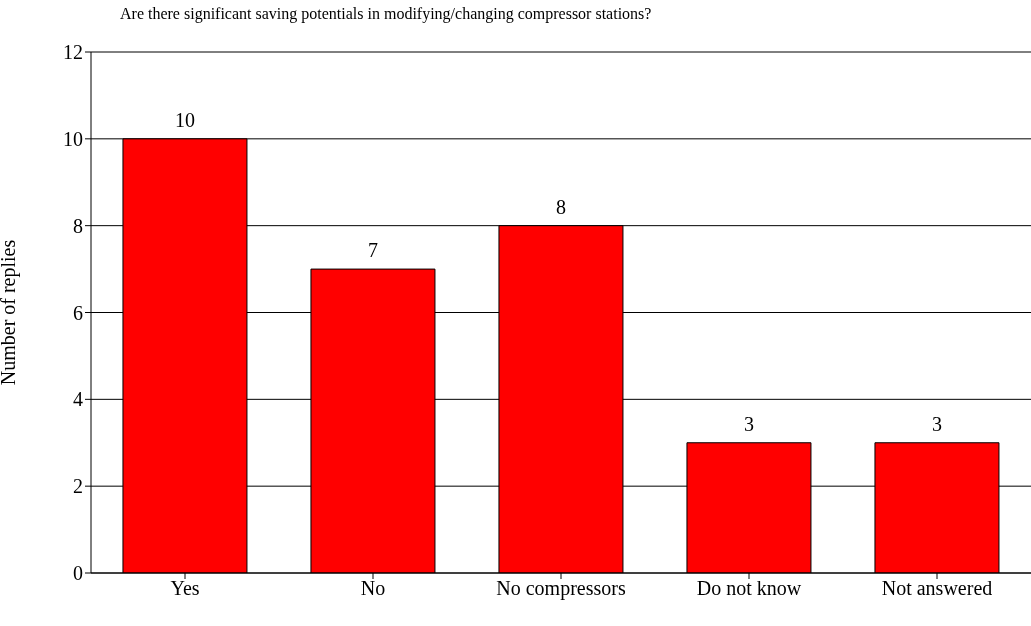  I want to click on data-label: 7, so click(372, 250).